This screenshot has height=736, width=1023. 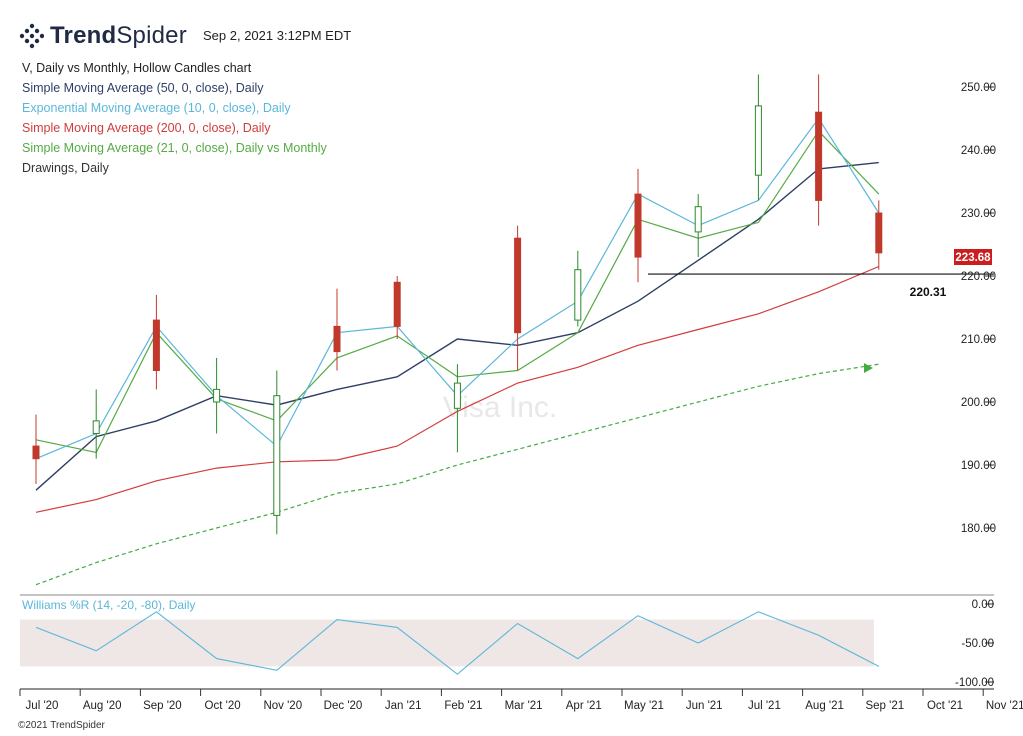 What do you see at coordinates (118, 35) in the screenshot?
I see `brand-name: TrendSpider` at bounding box center [118, 35].